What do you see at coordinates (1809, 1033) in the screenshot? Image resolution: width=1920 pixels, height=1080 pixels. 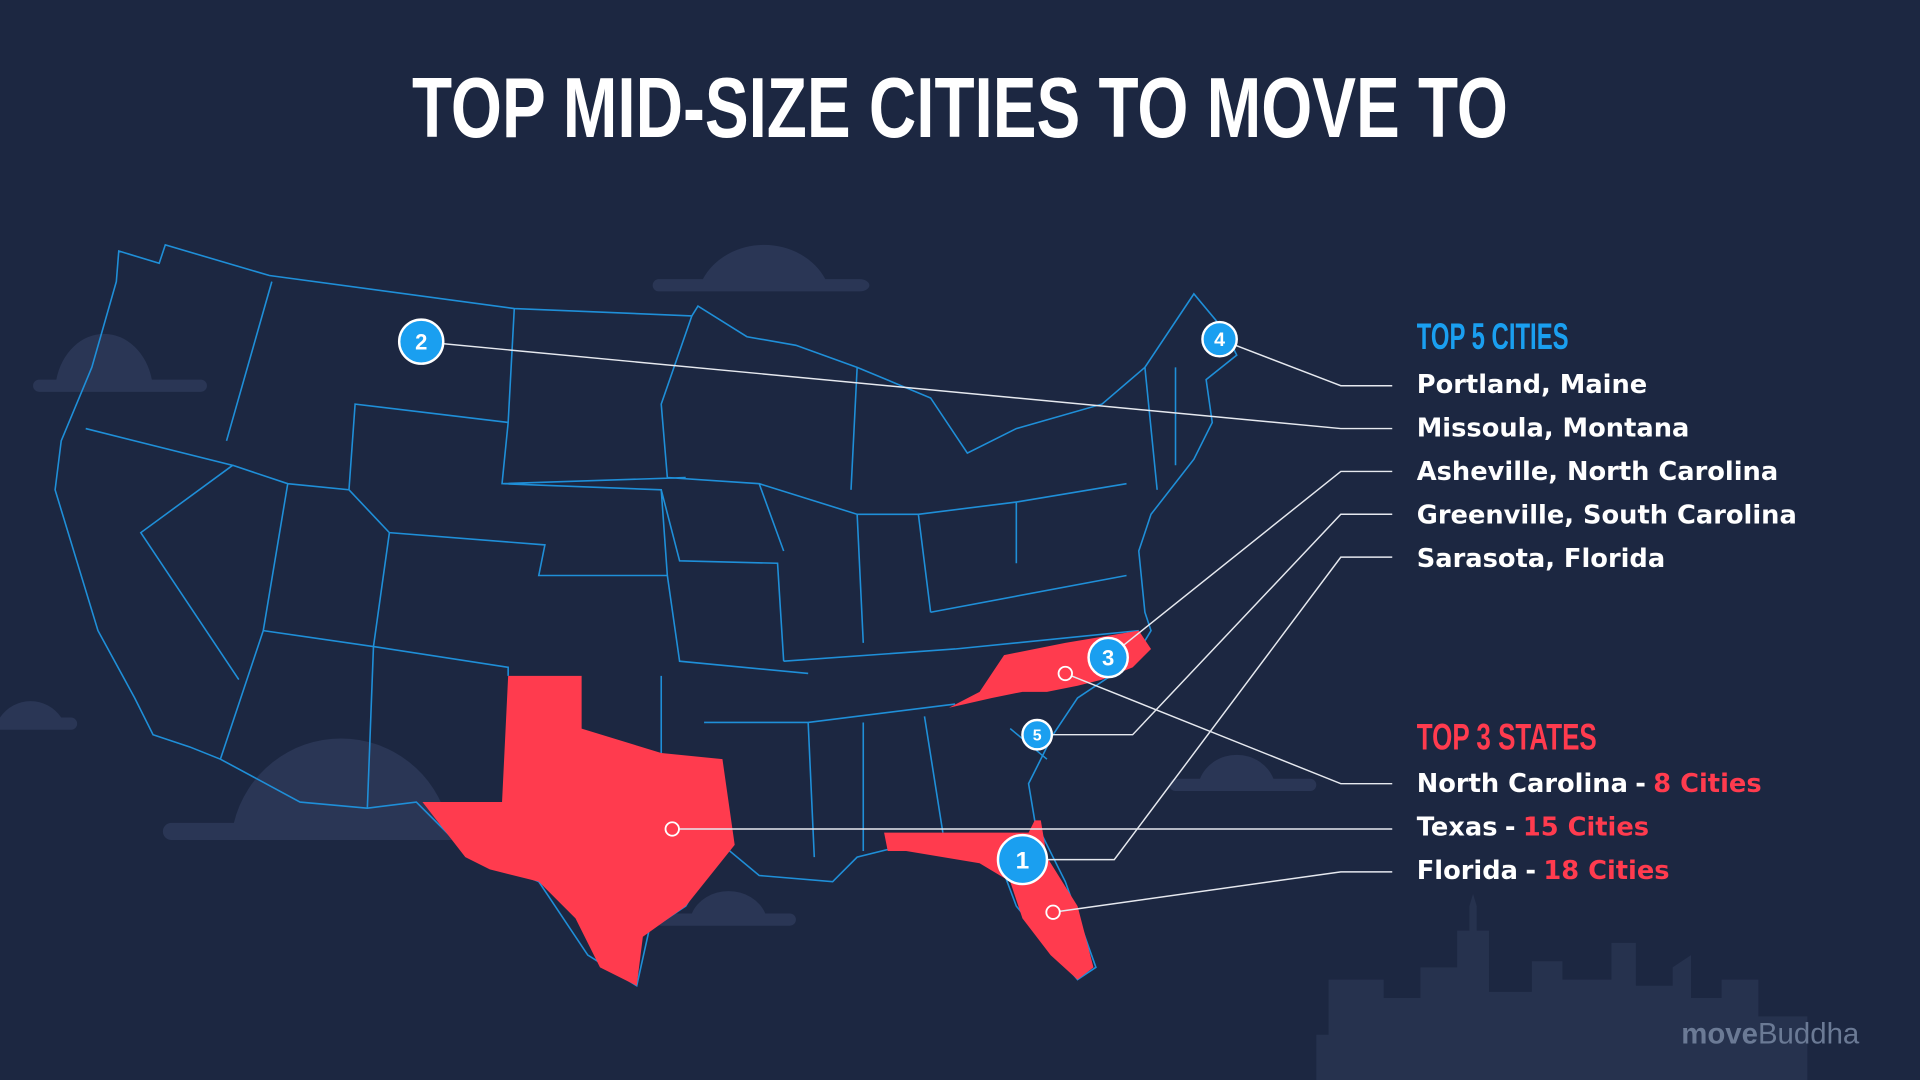 I see `logo-light: Buddha` at bounding box center [1809, 1033].